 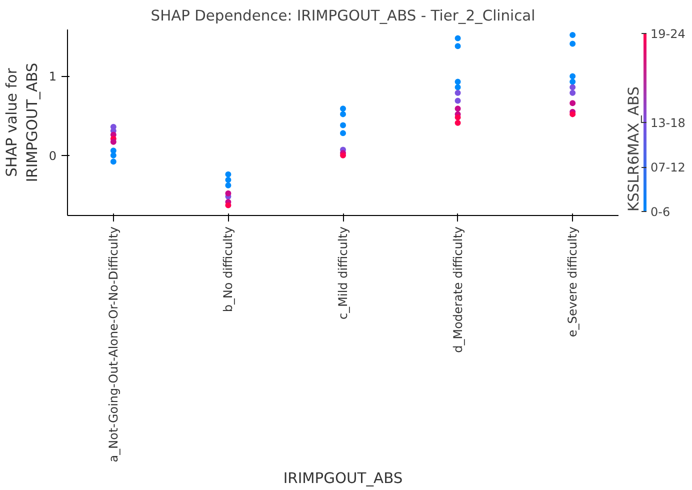 What do you see at coordinates (52, 77) in the screenshot?
I see `y-tick-label: 1` at bounding box center [52, 77].